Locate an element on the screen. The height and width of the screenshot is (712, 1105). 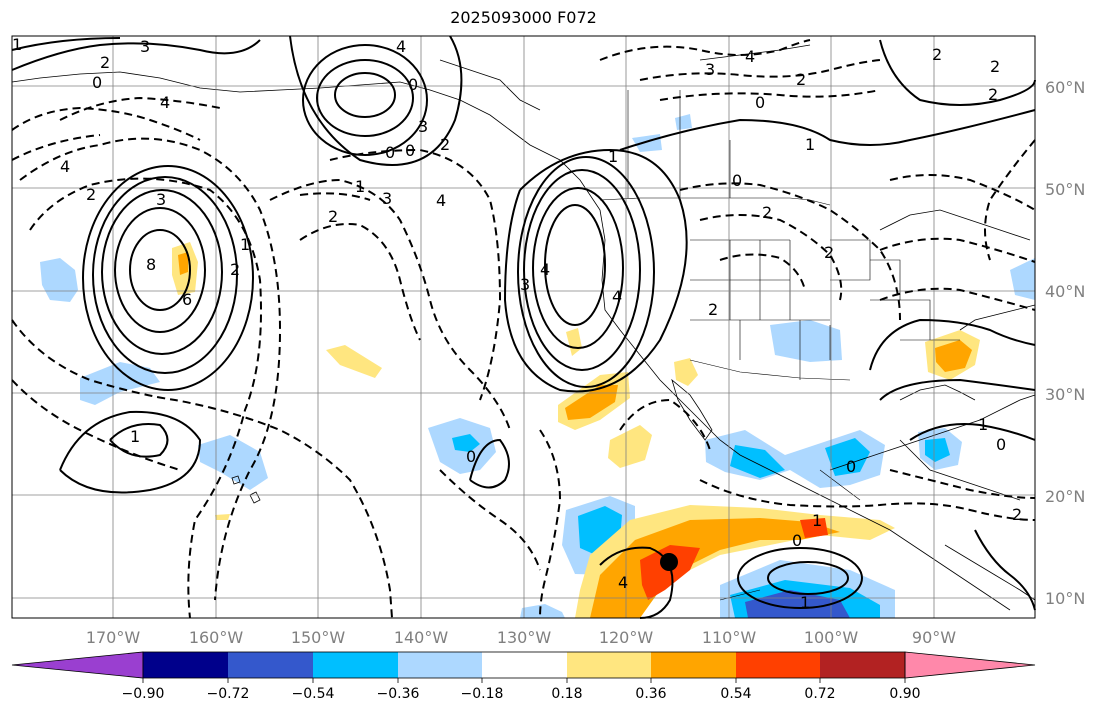
lat-labels: 60°N 50°N 40°N 30°N 20°N 10°N is located at coordinates (1065, 343).